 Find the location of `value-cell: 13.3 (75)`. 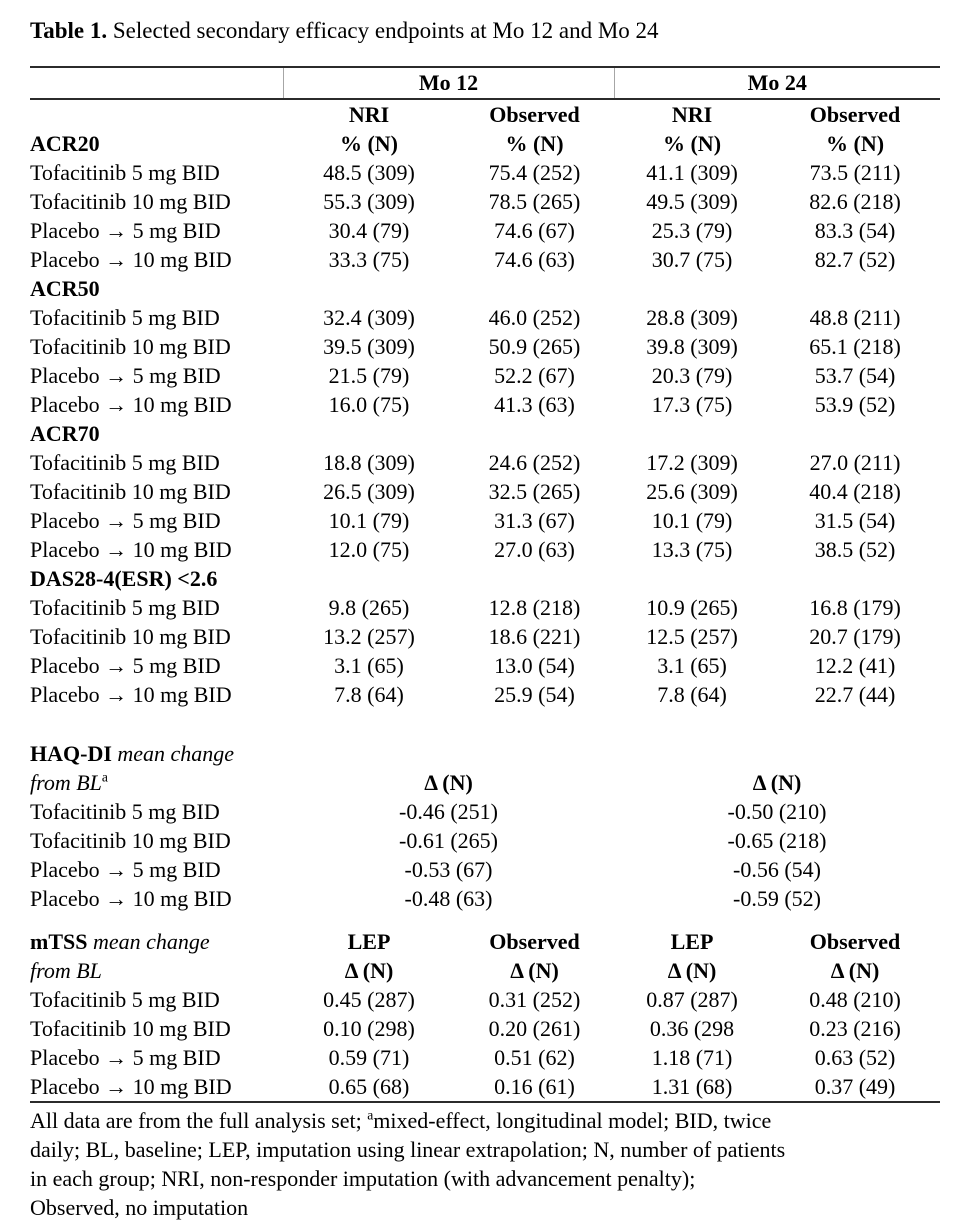

value-cell: 13.3 (75) is located at coordinates (692, 549).